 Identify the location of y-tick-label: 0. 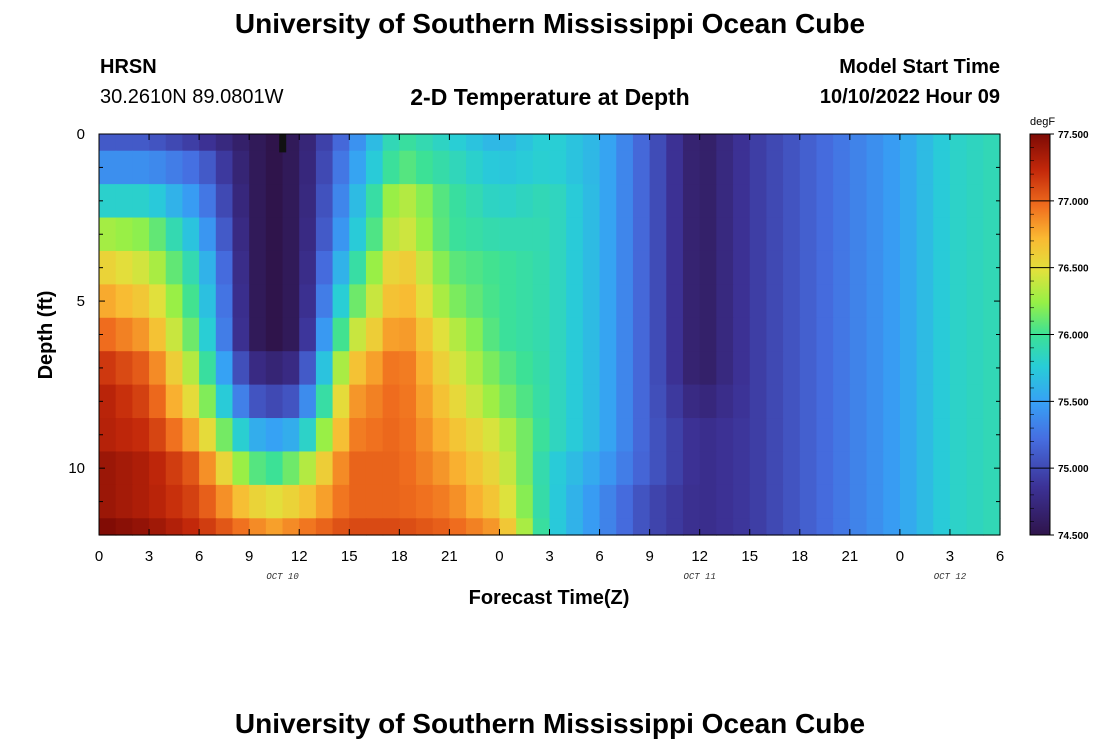
(81, 134).